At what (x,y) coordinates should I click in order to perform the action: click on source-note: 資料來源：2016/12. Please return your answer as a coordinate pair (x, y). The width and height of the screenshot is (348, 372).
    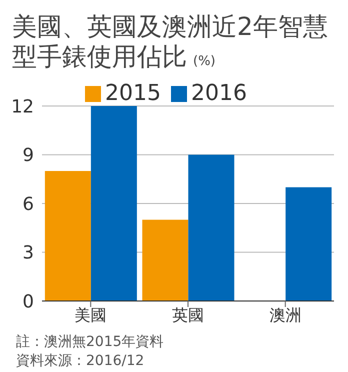
    Looking at the image, I should click on (81, 361).